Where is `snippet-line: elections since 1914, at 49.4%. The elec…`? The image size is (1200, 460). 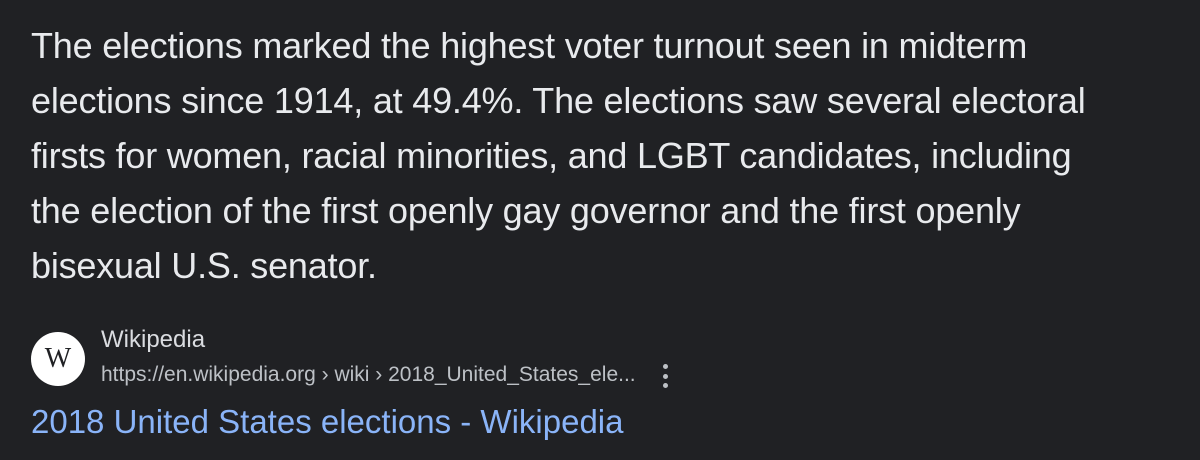 snippet-line: elections since 1914, at 49.4%. The elec… is located at coordinates (558, 100).